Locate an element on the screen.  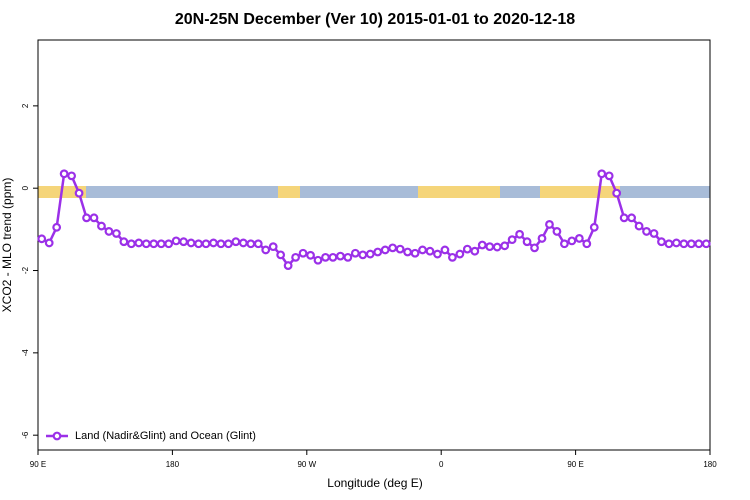
y-axis-label: XCO2 - MLO trend (ppm) is located at coordinates (7, 245).